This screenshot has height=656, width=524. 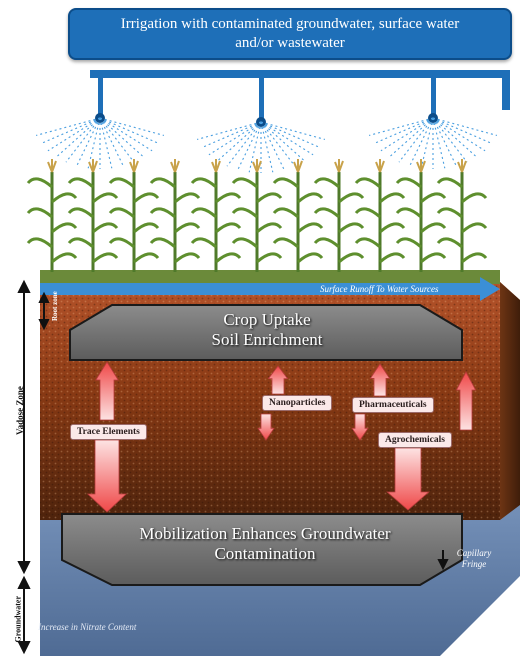 I want to click on capillary-fringe-label: Capillary Fringe, so click(x=474, y=559).